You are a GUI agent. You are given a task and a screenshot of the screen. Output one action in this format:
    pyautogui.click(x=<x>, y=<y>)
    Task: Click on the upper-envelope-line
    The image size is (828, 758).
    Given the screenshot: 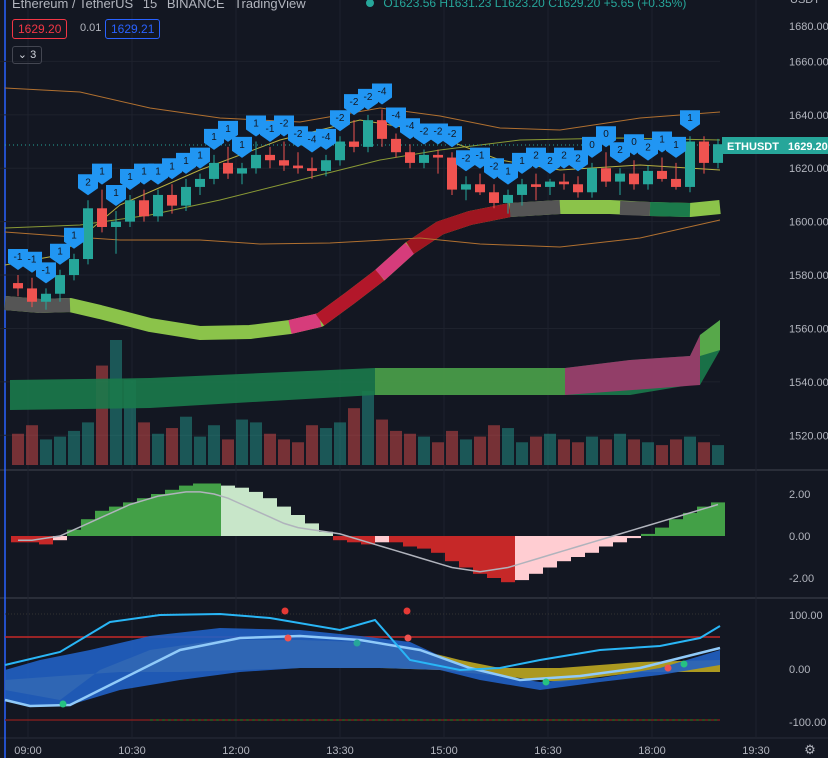 What is the action you would take?
    pyautogui.click(x=362, y=109)
    